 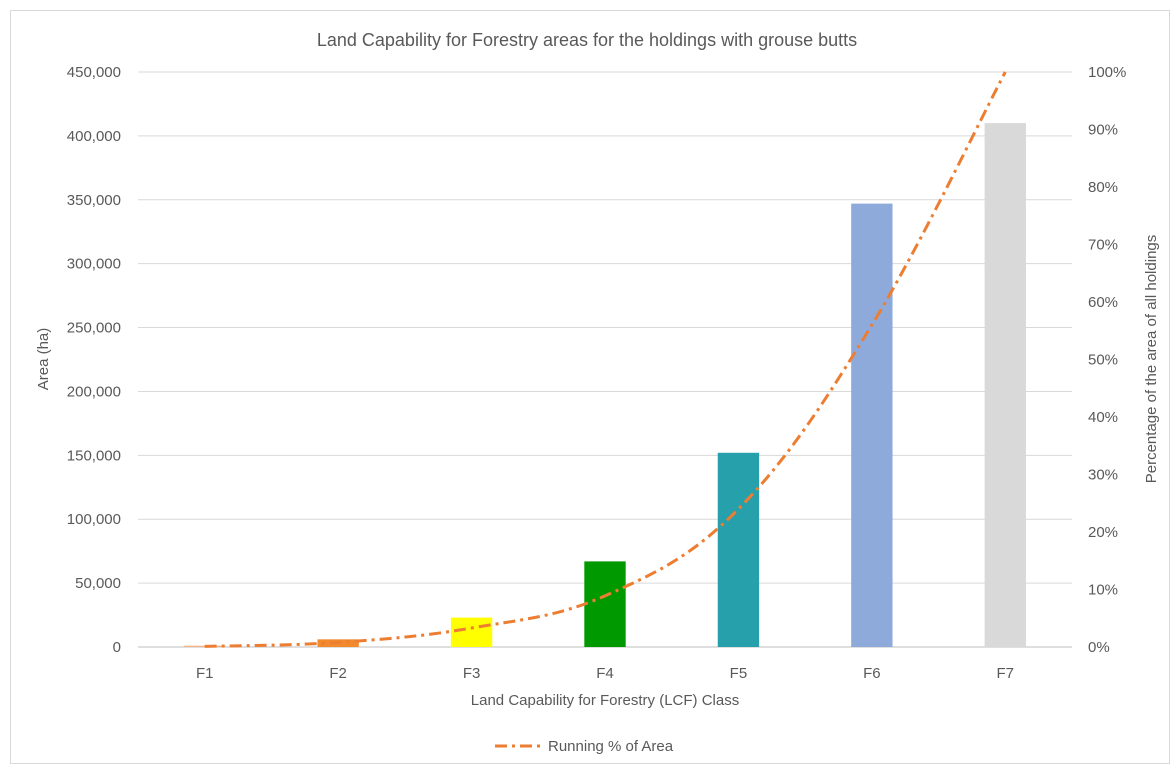 What do you see at coordinates (94, 136) in the screenshot?
I see `y-tick-label: 400,000` at bounding box center [94, 136].